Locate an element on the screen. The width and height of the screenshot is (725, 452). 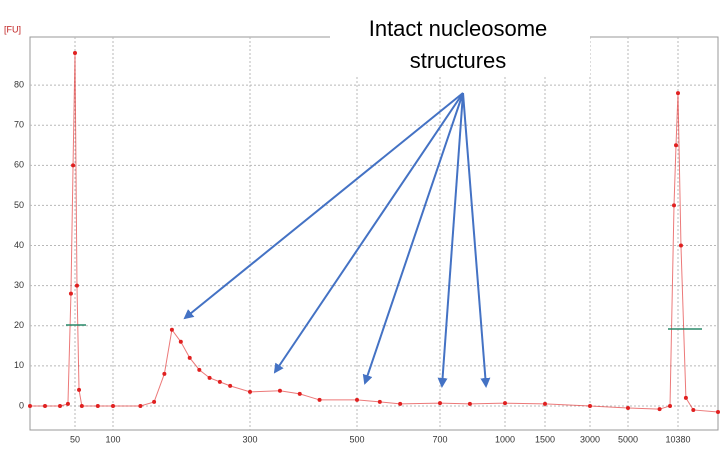
x-tick-label: 1000 is located at coordinates (505, 439).